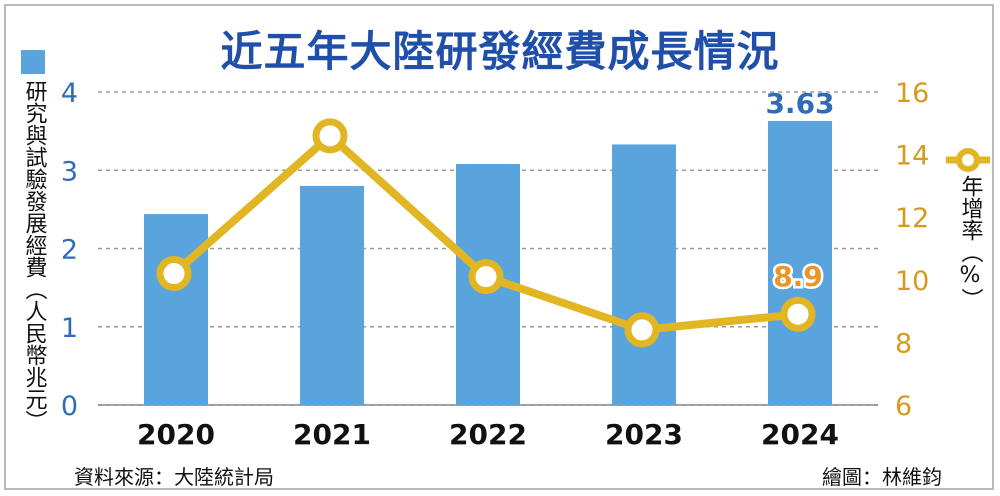 The height and width of the screenshot is (496, 1000). Describe the element at coordinates (798, 276) in the screenshot. I see `line-data-label: 8.9` at that location.